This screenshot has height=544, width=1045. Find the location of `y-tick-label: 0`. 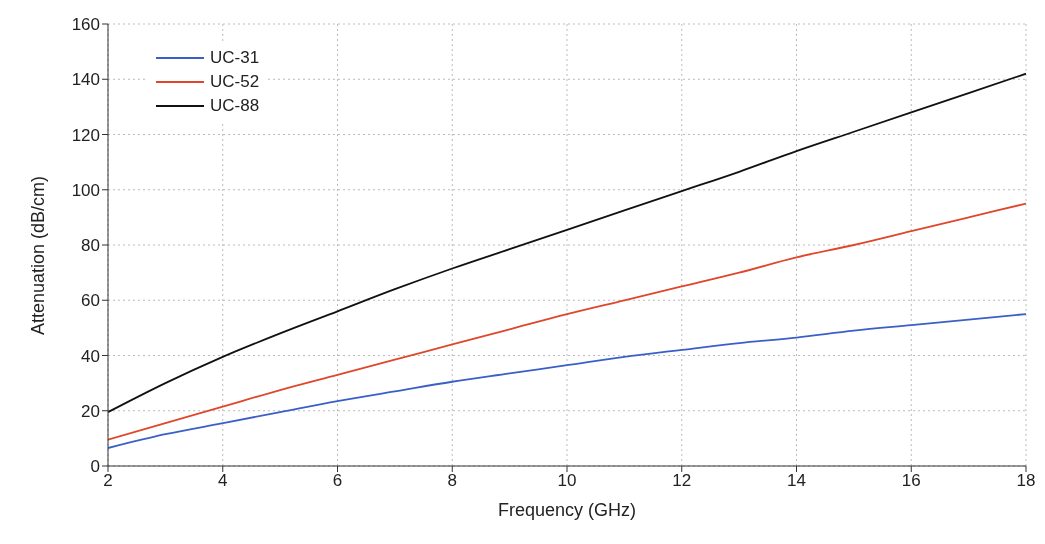

y-tick-label: 0 is located at coordinates (95, 467).